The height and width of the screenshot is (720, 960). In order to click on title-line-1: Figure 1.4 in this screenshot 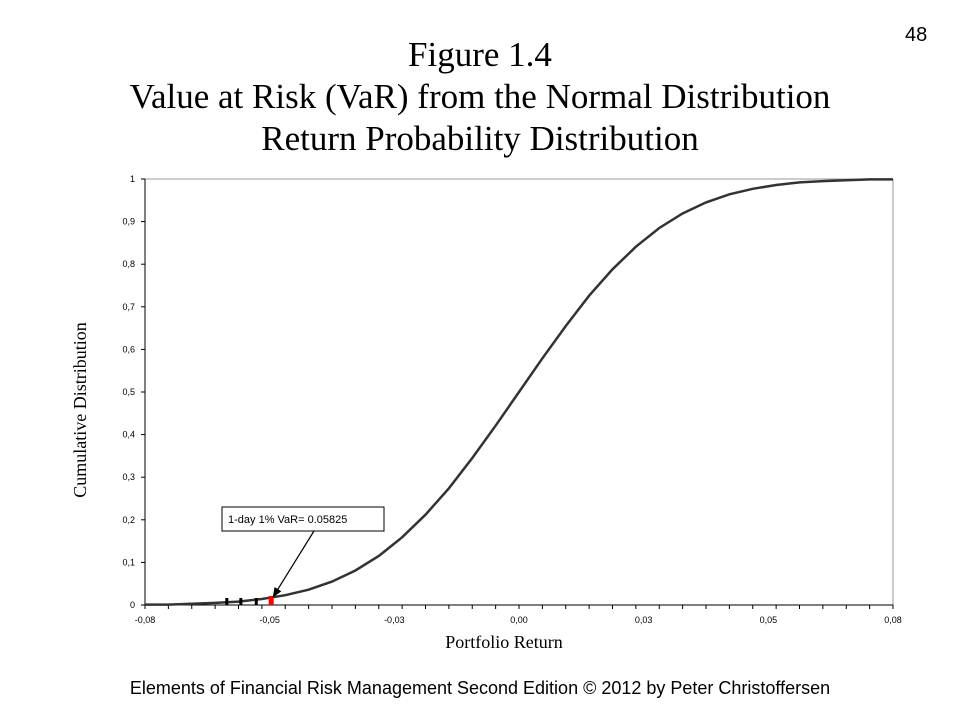, I will do `click(480, 54)`.